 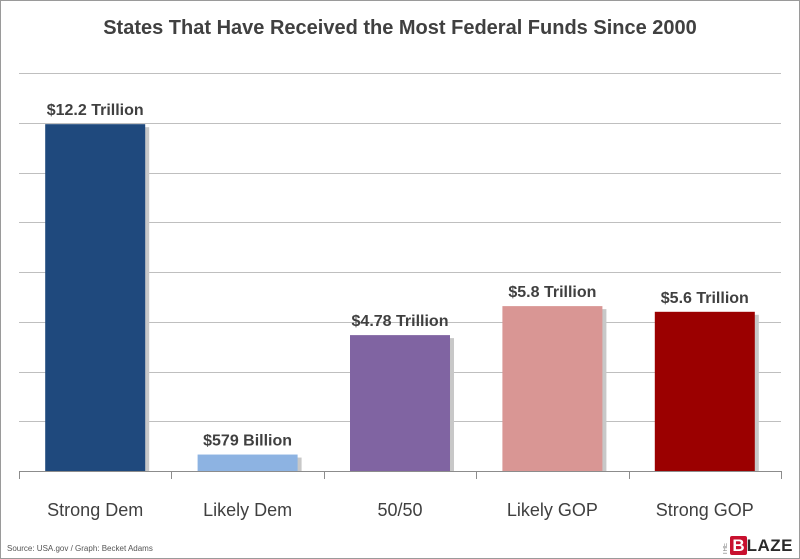 What do you see at coordinates (769, 545) in the screenshot?
I see `logo-wordmark: LAZE` at bounding box center [769, 545].